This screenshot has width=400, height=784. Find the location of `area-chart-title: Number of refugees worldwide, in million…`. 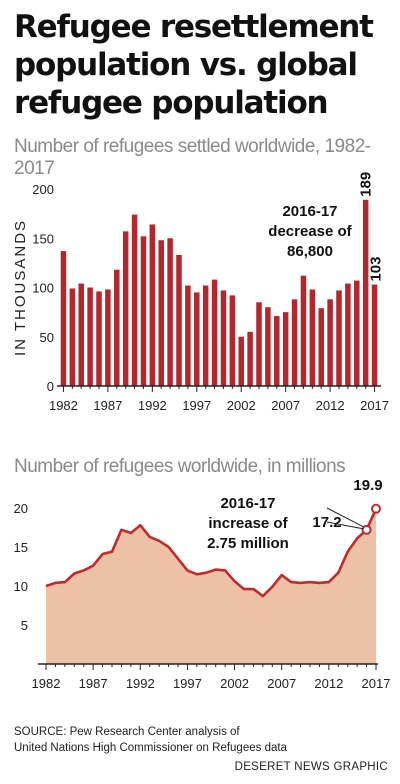

area-chart-title: Number of refugees worldwide, in million… is located at coordinates (180, 466).